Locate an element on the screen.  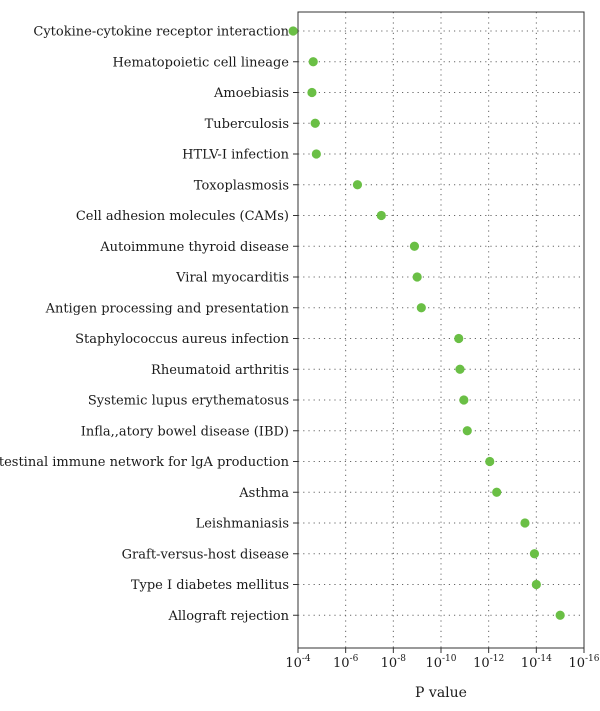
category-label: Infla,,atory bowel disease (IBD) is located at coordinates (185, 431).